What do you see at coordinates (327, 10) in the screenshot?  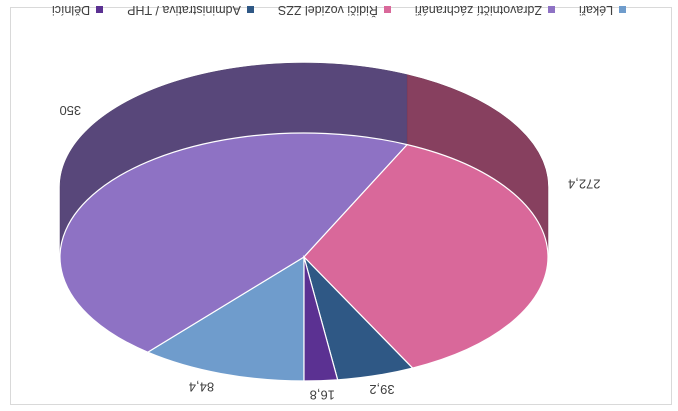 I see `legend-label: Řidiči vozidel ZZS` at bounding box center [327, 10].